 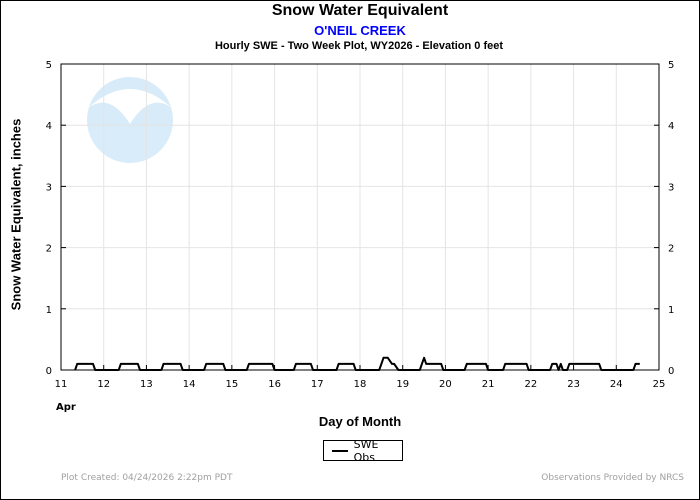 What do you see at coordinates (445, 384) in the screenshot?
I see `x-tick-label: 20` at bounding box center [445, 384].